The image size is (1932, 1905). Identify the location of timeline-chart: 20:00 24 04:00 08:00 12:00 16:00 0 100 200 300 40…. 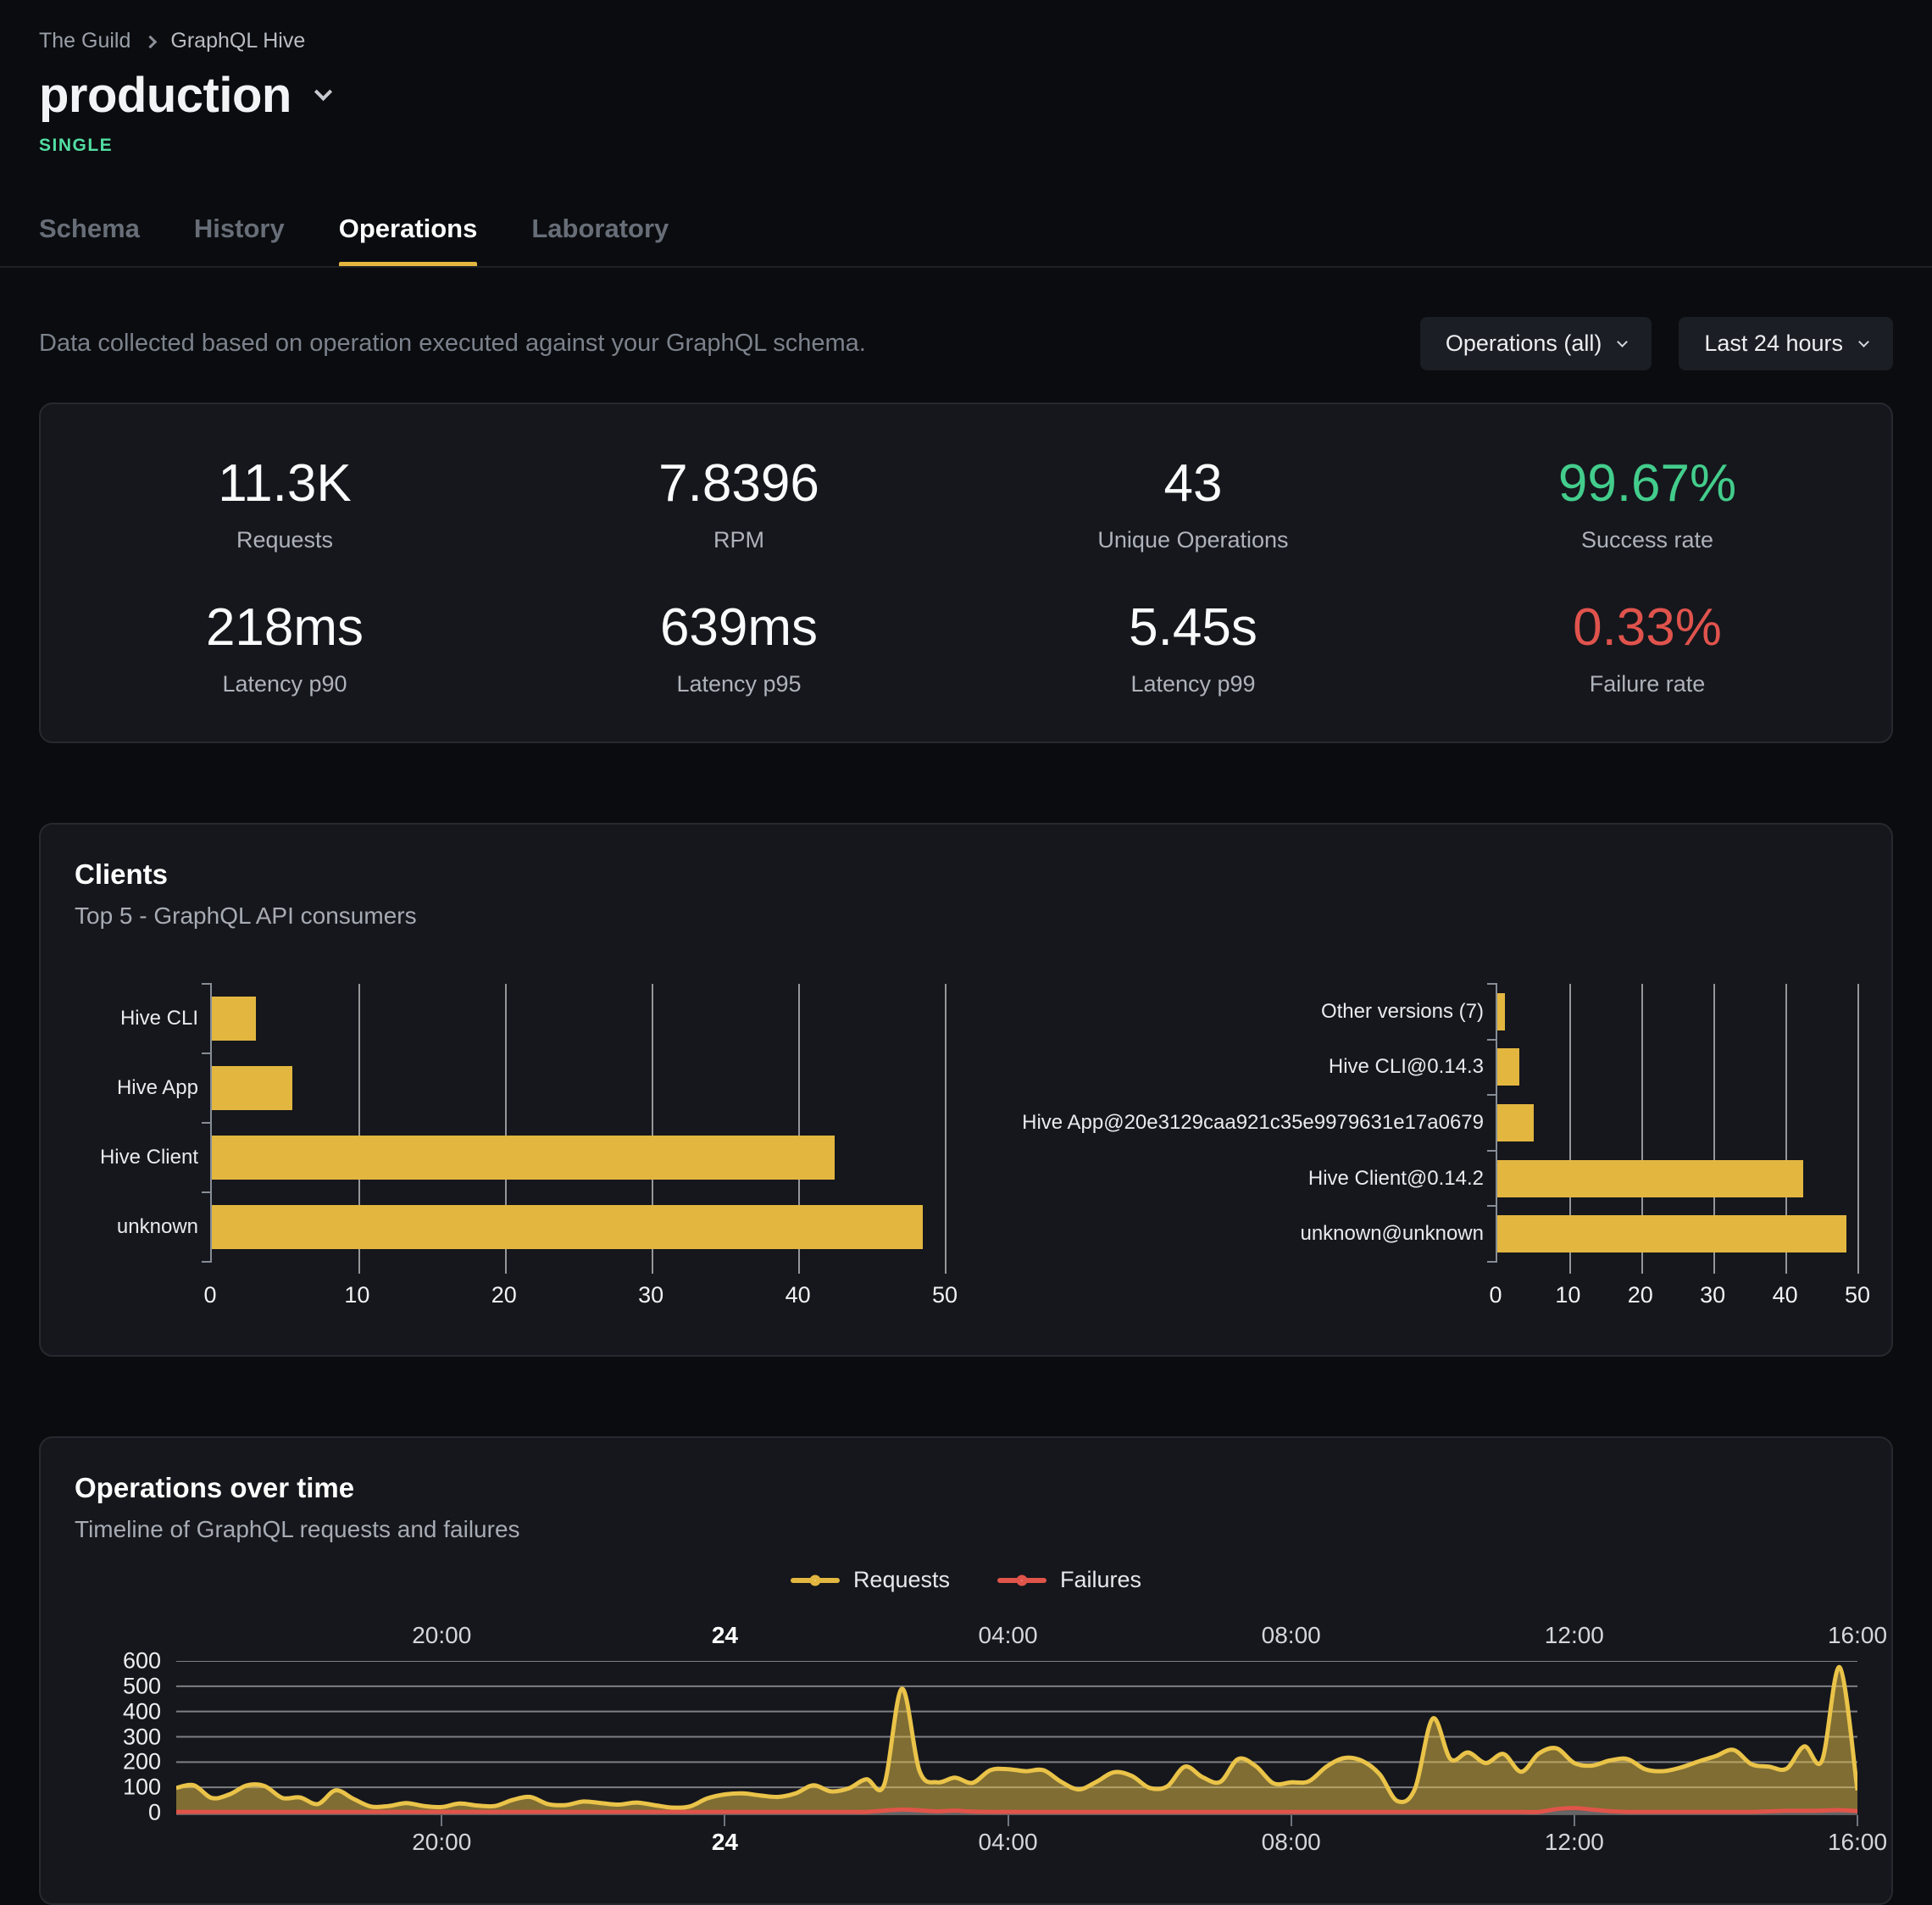
(981, 1742).